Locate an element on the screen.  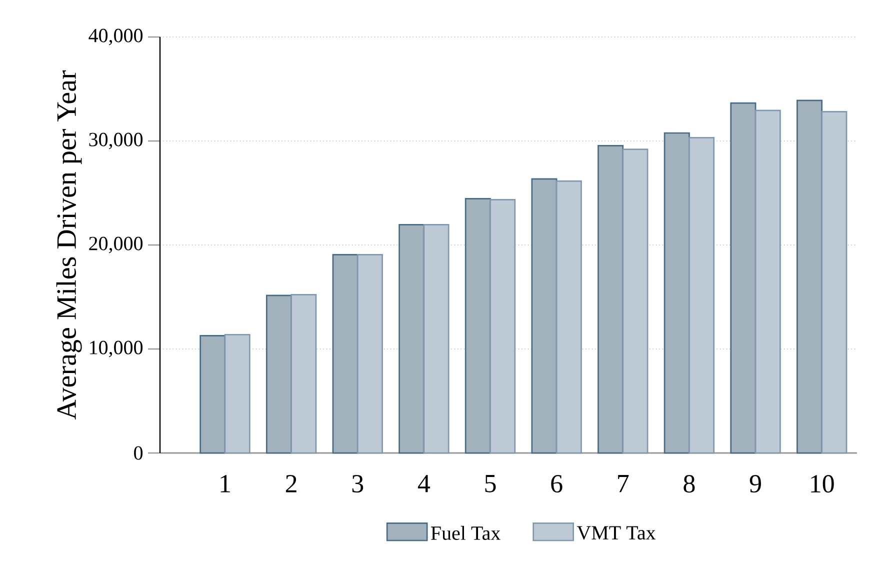
y-axis-title: Average Miles Driven per Year is located at coordinates (69, 245).